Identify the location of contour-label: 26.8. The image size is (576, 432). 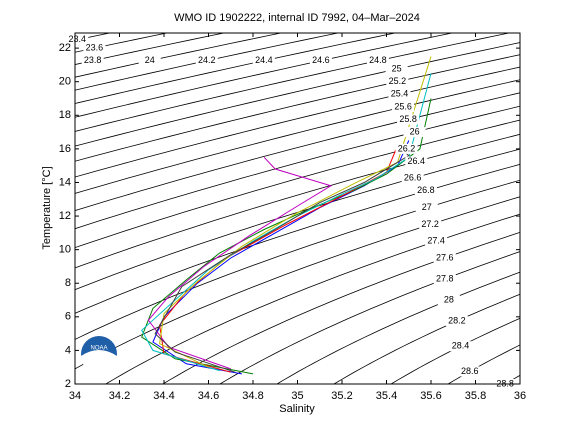
(426, 190).